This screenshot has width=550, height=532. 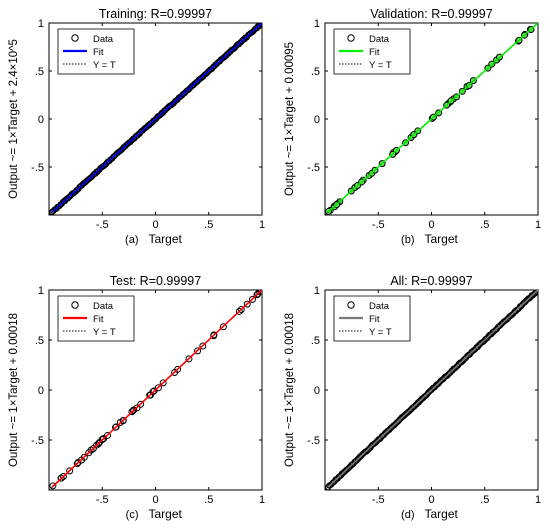 I want to click on chart-title: Validation: R=0.99997, so click(x=431, y=14).